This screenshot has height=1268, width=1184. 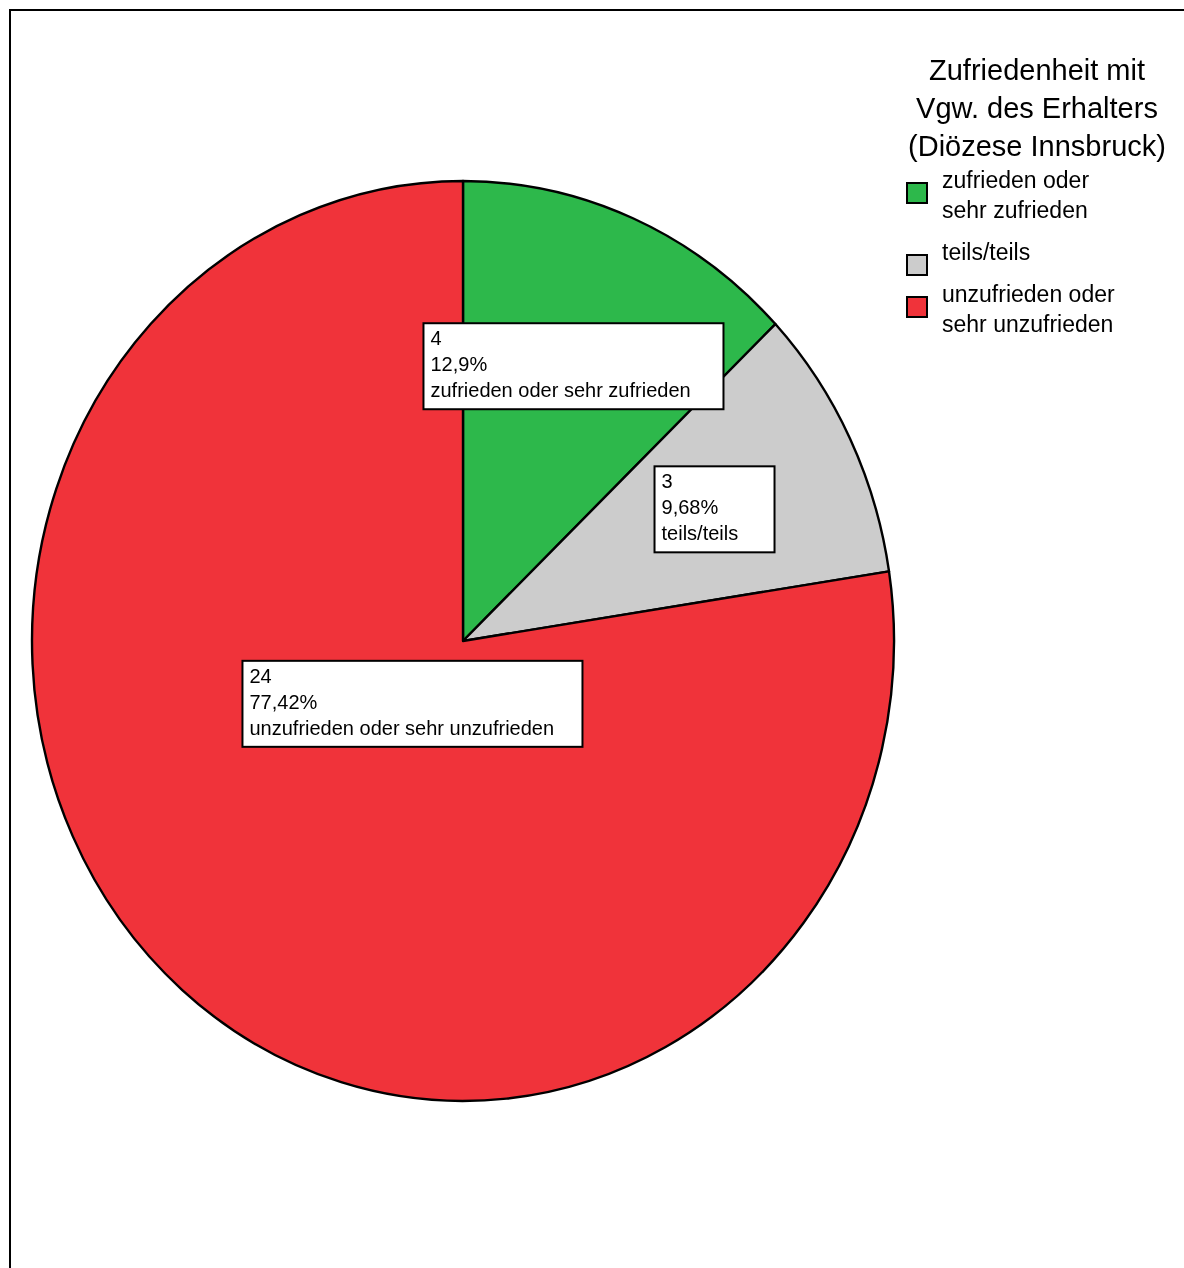 I want to click on slice-label: teils/teils, so click(x=700, y=533).